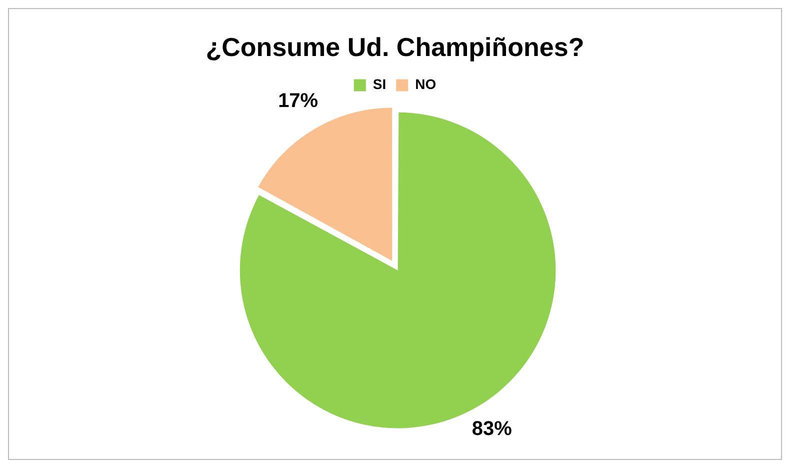 This screenshot has height=468, width=790. Describe the element at coordinates (395, 47) in the screenshot. I see `chart-title: ¿Consume Ud. Champiñones?` at that location.